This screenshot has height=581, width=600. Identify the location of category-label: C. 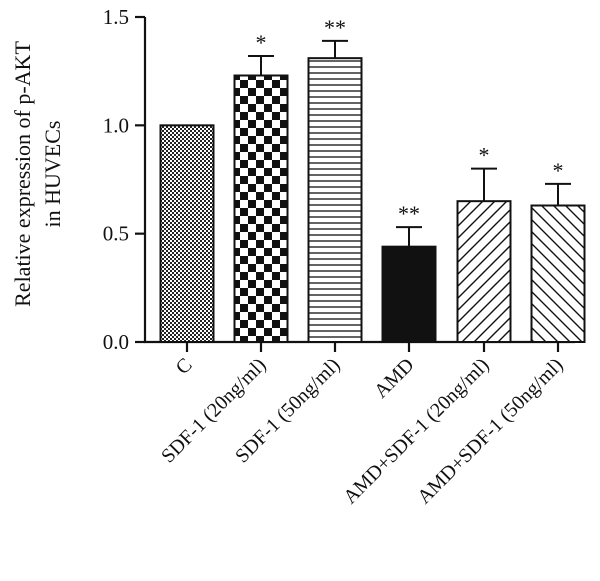
(184, 366).